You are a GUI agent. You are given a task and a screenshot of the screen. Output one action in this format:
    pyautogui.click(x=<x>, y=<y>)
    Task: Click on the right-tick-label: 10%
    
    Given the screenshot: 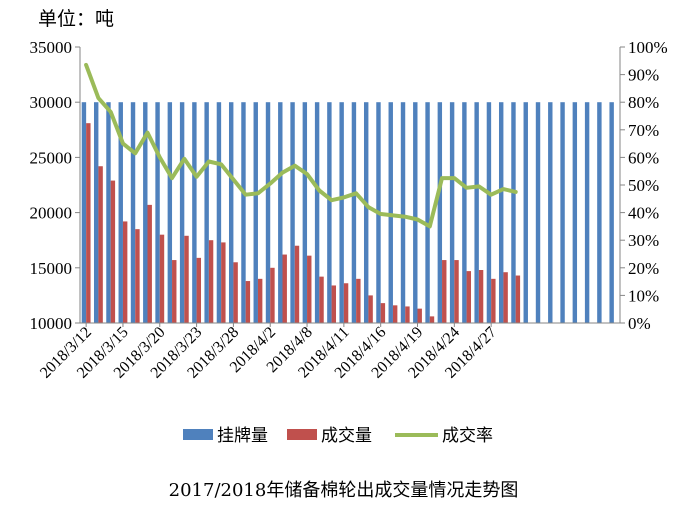 What is the action you would take?
    pyautogui.click(x=643, y=295)
    